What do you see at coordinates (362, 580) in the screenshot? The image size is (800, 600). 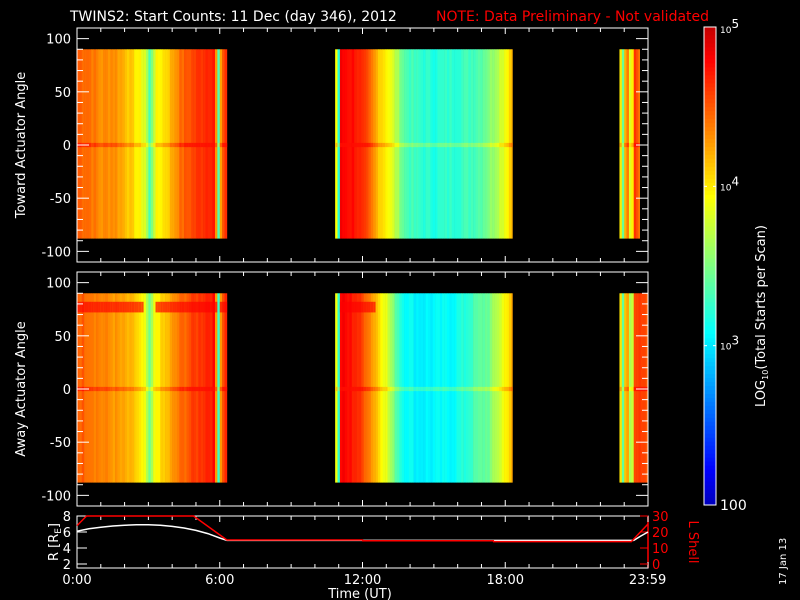 I see `x-tick-label: 12:00` at bounding box center [362, 580].